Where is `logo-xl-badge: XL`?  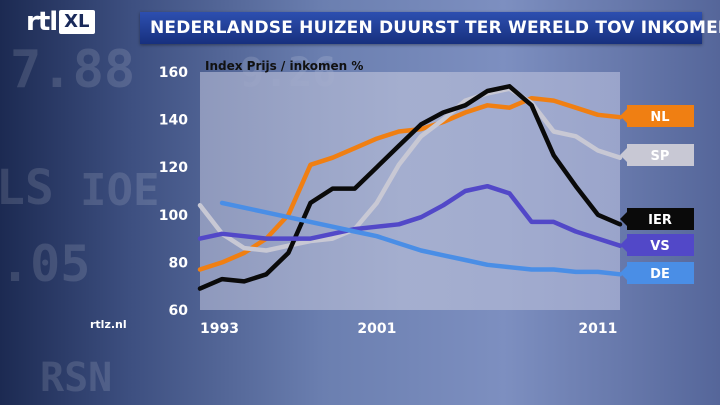 logo-xl-badge: XL is located at coordinates (77, 22).